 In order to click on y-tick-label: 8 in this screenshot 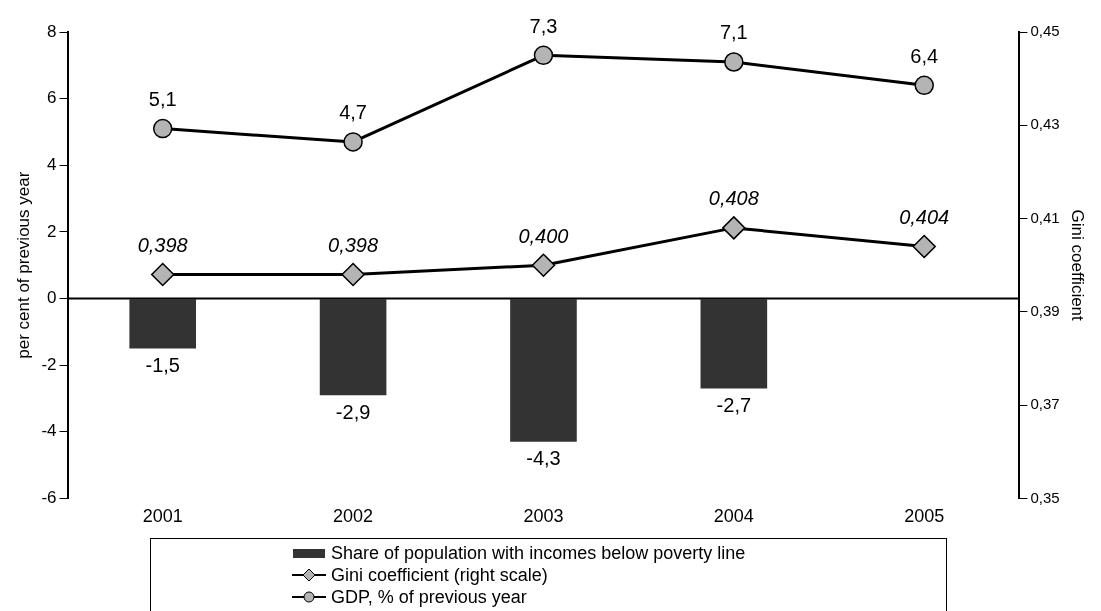, I will do `click(52, 31)`.